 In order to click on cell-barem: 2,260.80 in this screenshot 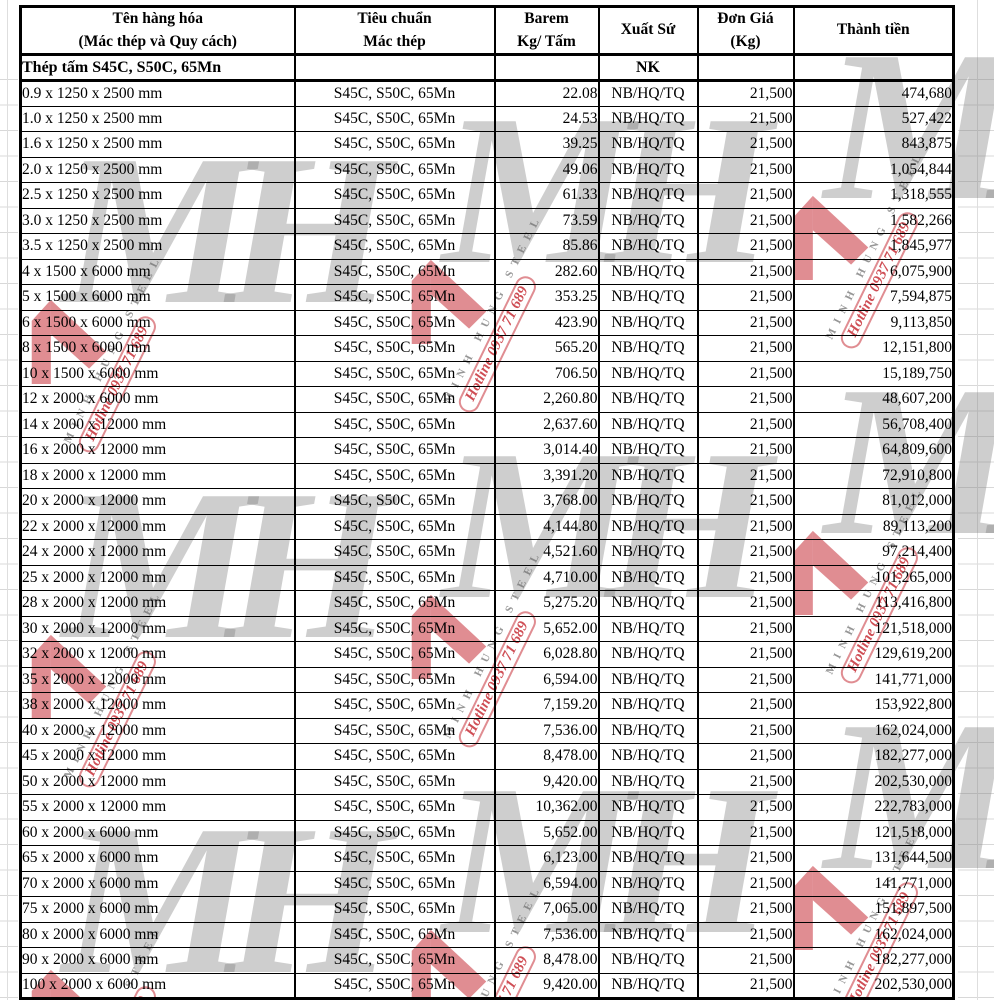, I will do `click(546, 399)`.